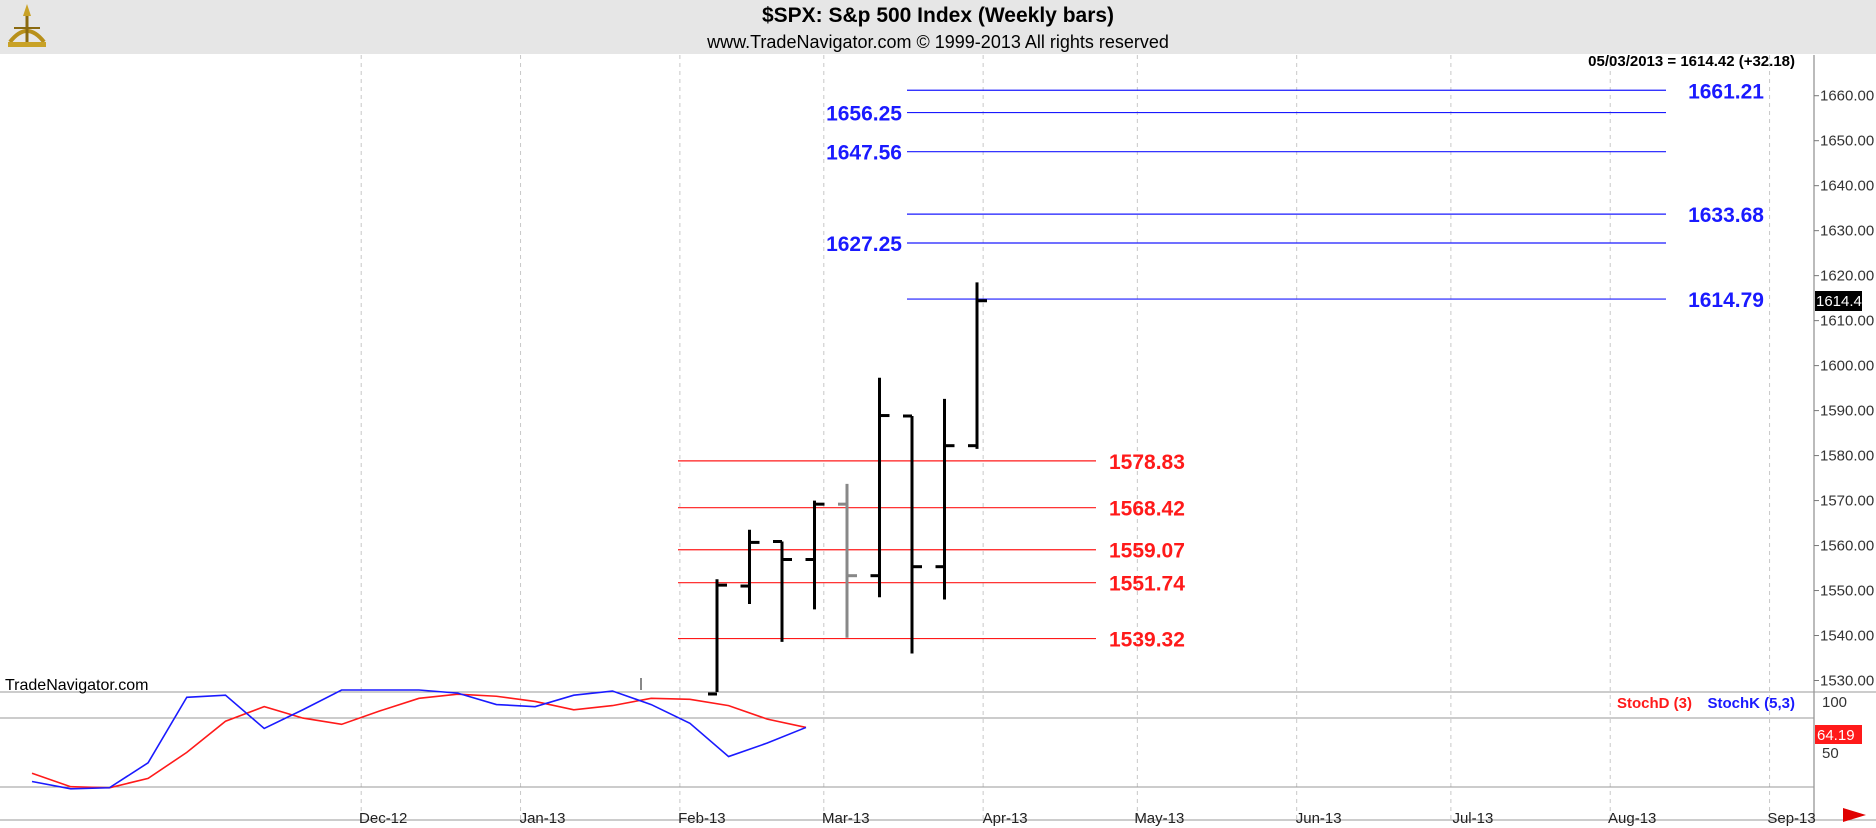  Describe the element at coordinates (1726, 91) in the screenshot. I see `resistance-label: 1661.21` at that location.